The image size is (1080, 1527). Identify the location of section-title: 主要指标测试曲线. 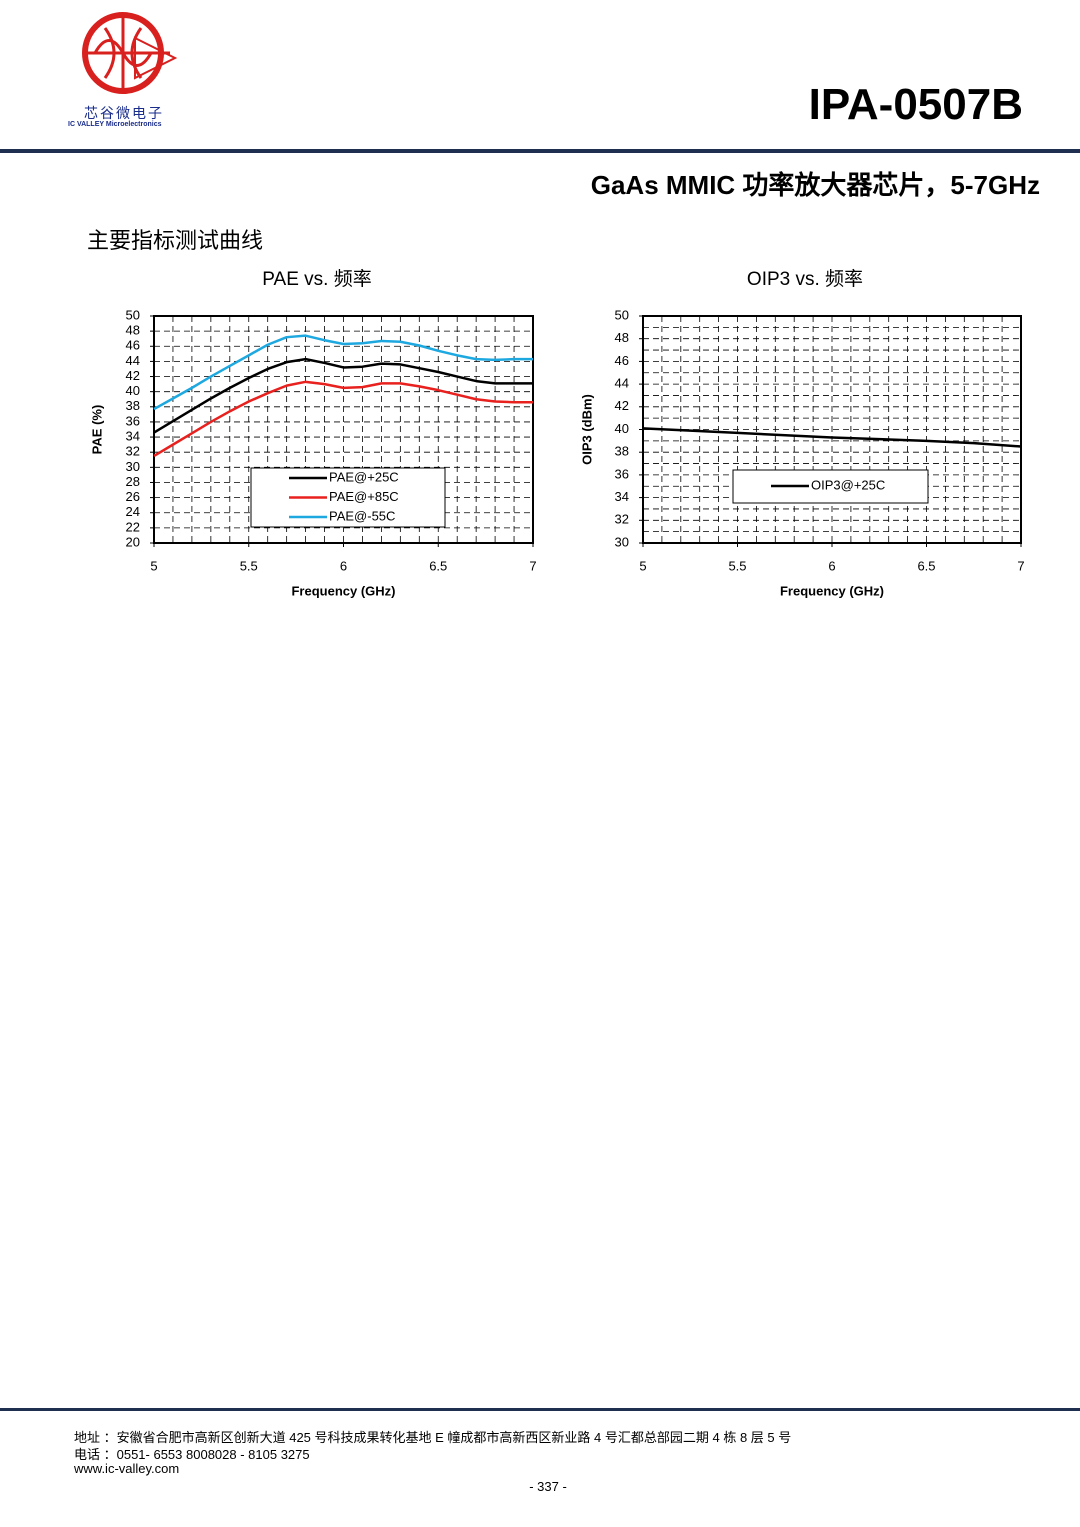
(175, 240).